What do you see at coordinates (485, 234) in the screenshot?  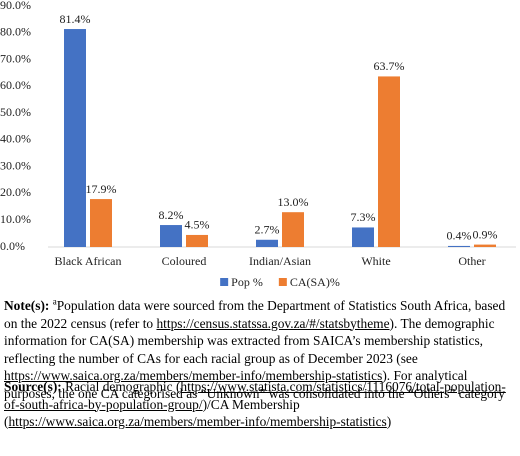 I see `data-label: 0.9%` at bounding box center [485, 234].